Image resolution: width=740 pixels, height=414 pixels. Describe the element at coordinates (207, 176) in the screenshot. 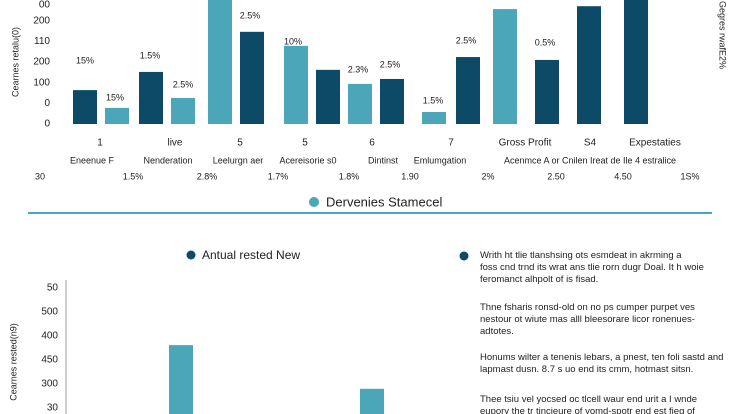

I see `row-value: 2.8%` at that location.